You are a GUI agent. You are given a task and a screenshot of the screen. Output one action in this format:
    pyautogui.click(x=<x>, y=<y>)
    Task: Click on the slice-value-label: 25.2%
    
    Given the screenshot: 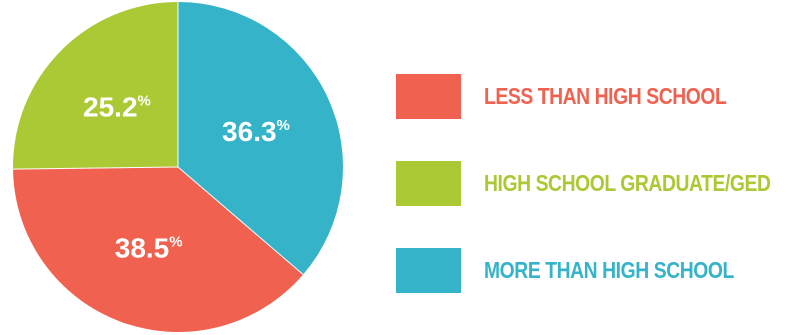 What is the action you would take?
    pyautogui.click(x=117, y=107)
    